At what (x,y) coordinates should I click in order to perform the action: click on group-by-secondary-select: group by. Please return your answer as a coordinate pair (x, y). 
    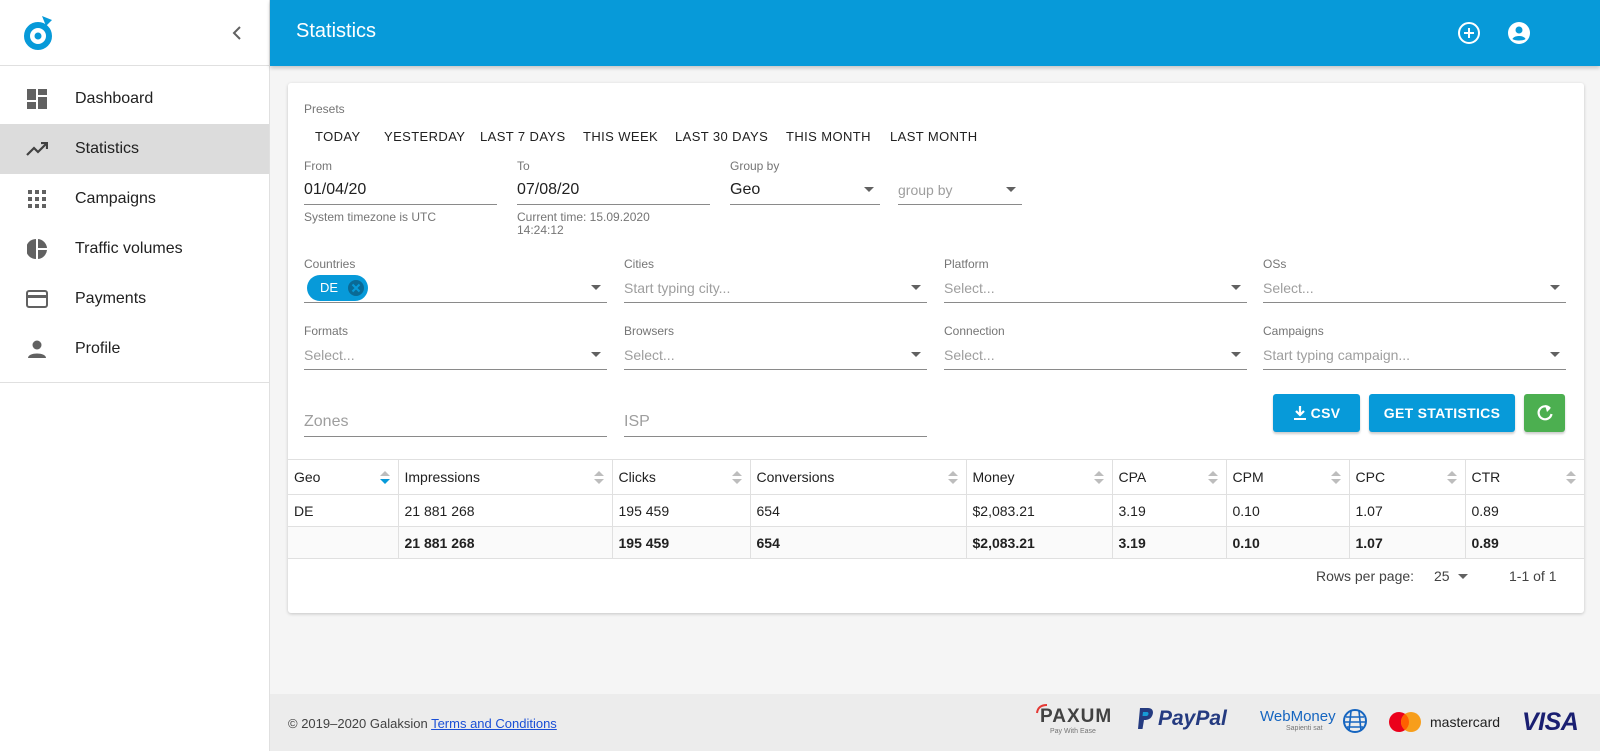
    Looking at the image, I should click on (960, 190).